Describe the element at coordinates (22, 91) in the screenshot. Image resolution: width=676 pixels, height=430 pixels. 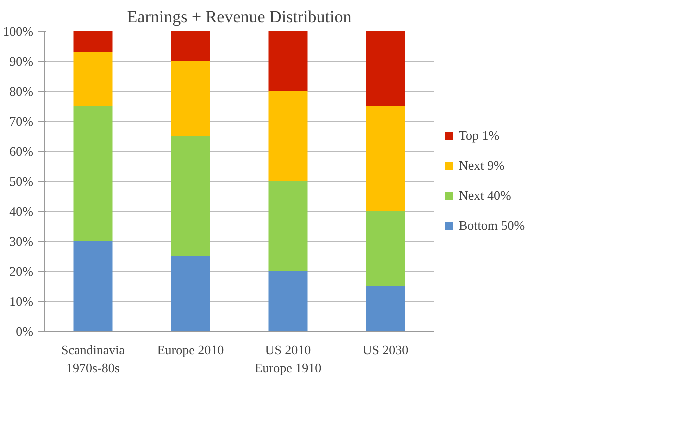
I see `y-tick-label: 80%` at that location.